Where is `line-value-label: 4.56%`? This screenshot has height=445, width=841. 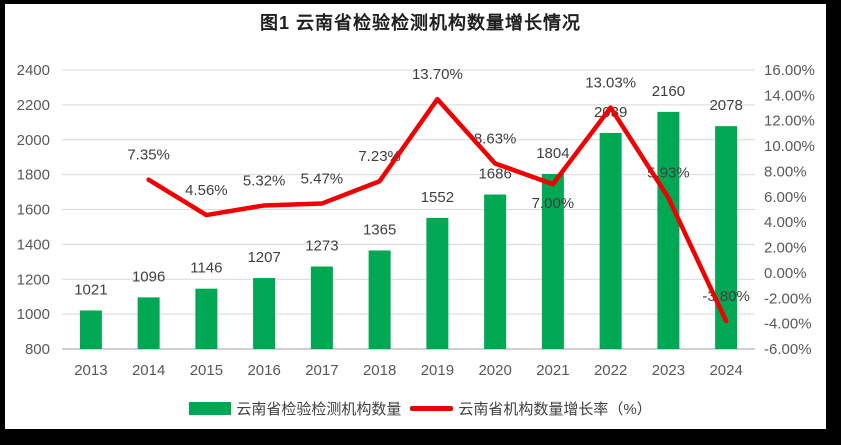 line-value-label: 4.56% is located at coordinates (206, 190).